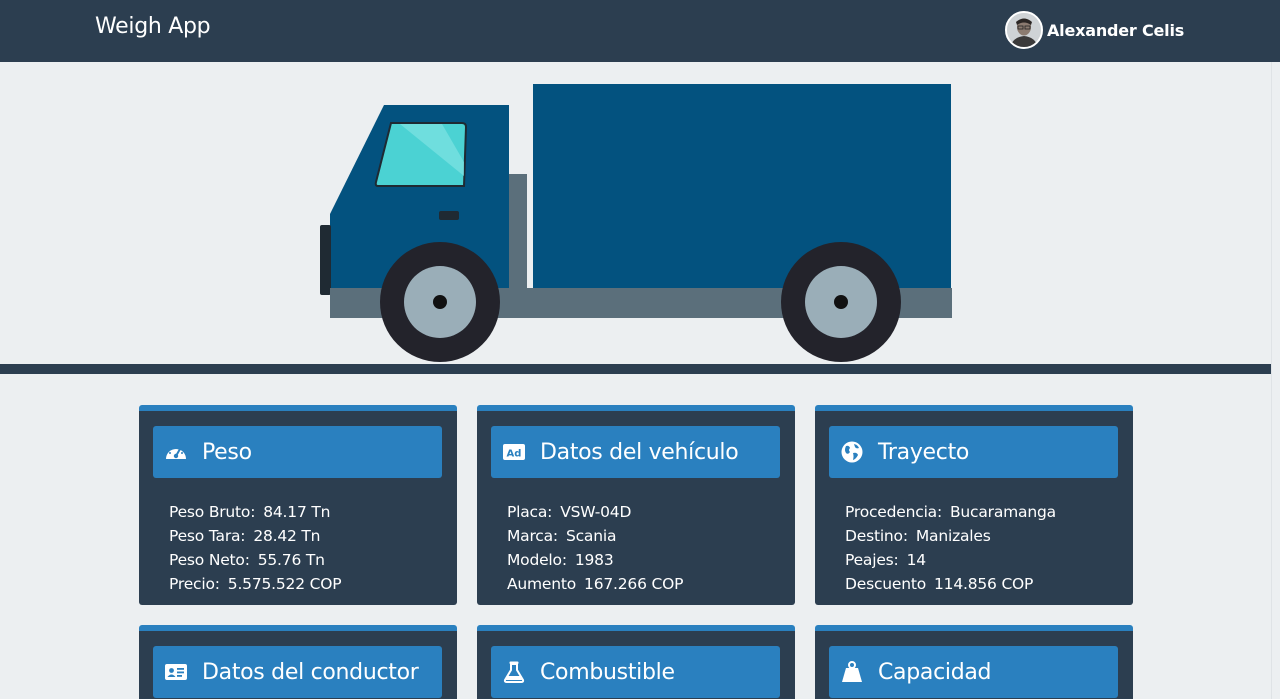 This screenshot has width=1280, height=699. I want to click on card-header: Combustible, so click(635, 672).